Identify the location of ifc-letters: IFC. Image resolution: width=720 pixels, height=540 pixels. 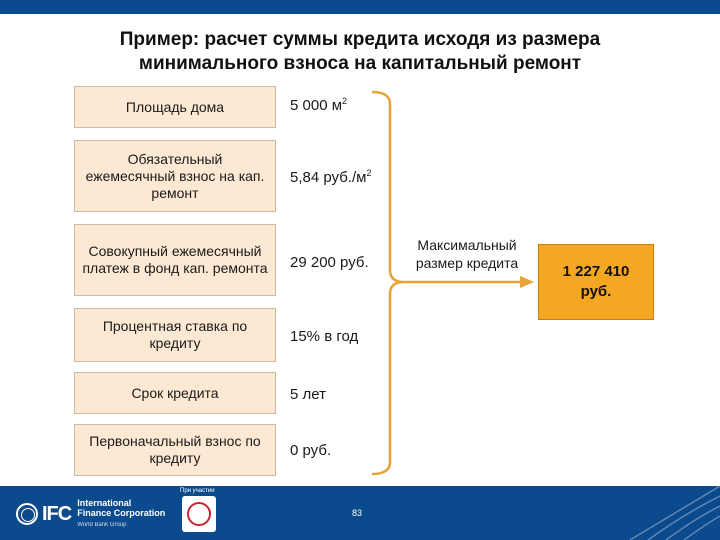
(57, 513).